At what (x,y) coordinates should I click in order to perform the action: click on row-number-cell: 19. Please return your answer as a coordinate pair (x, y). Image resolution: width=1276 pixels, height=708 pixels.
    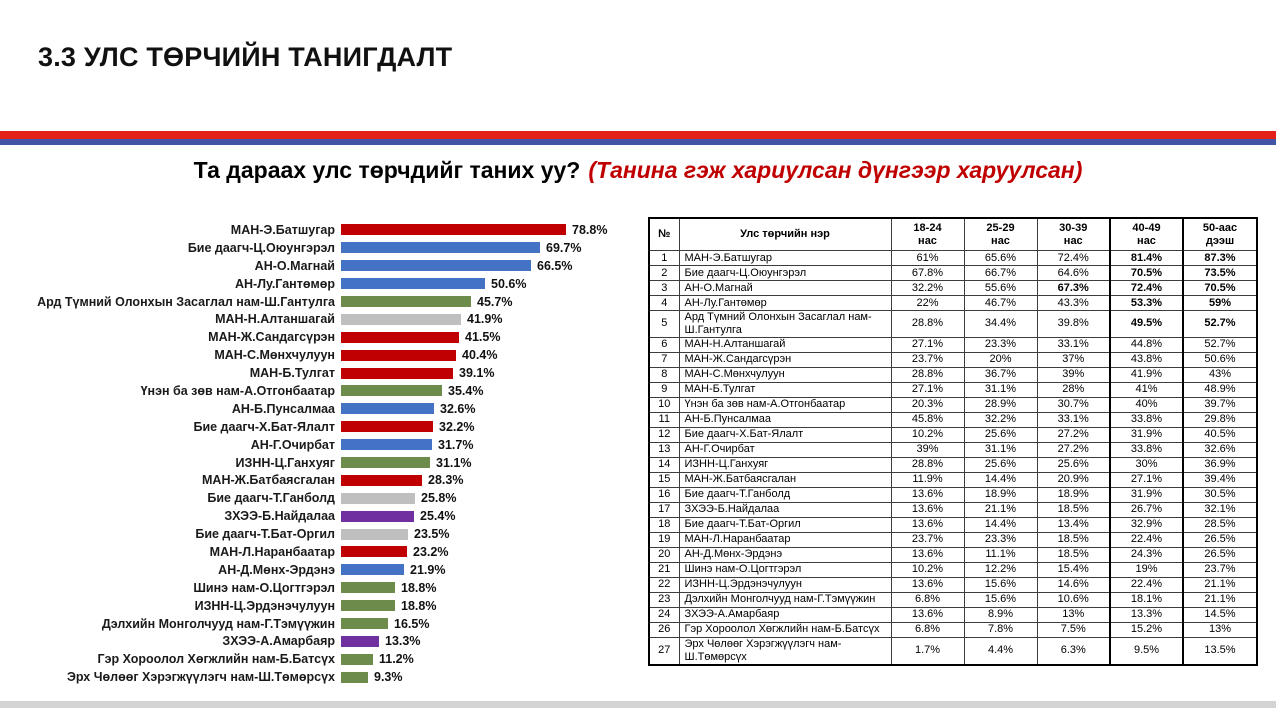
    Looking at the image, I should click on (664, 539).